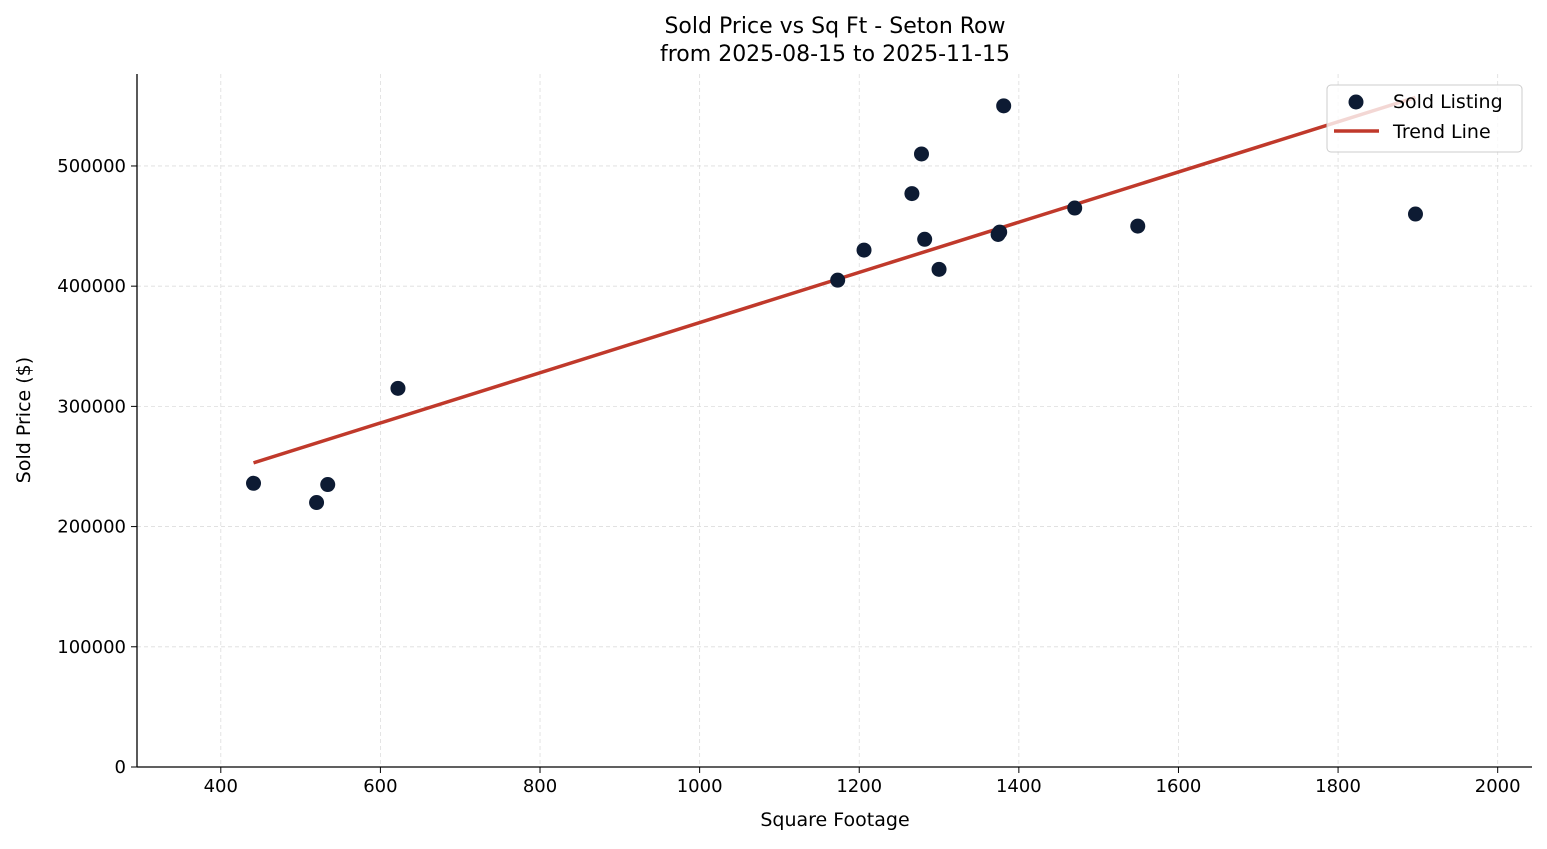 This screenshot has height=849, width=1547. I want to click on y-tick-label: 0, so click(120, 767).